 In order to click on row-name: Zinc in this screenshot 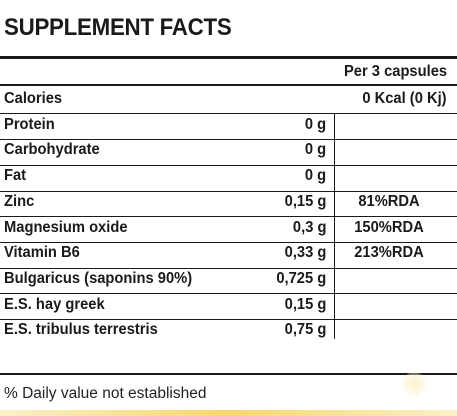, I will do `click(19, 201)`.